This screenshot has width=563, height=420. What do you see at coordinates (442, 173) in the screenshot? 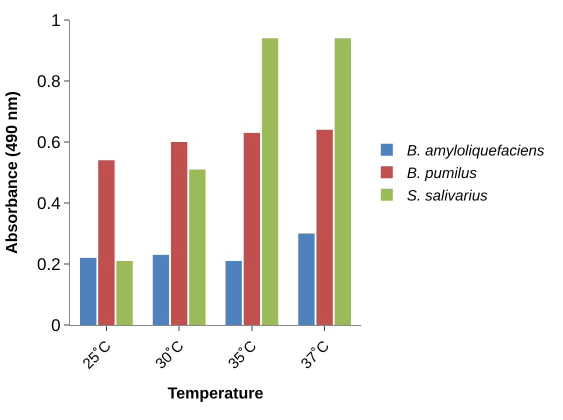
I see `legend-label: B. pumilus` at bounding box center [442, 173].